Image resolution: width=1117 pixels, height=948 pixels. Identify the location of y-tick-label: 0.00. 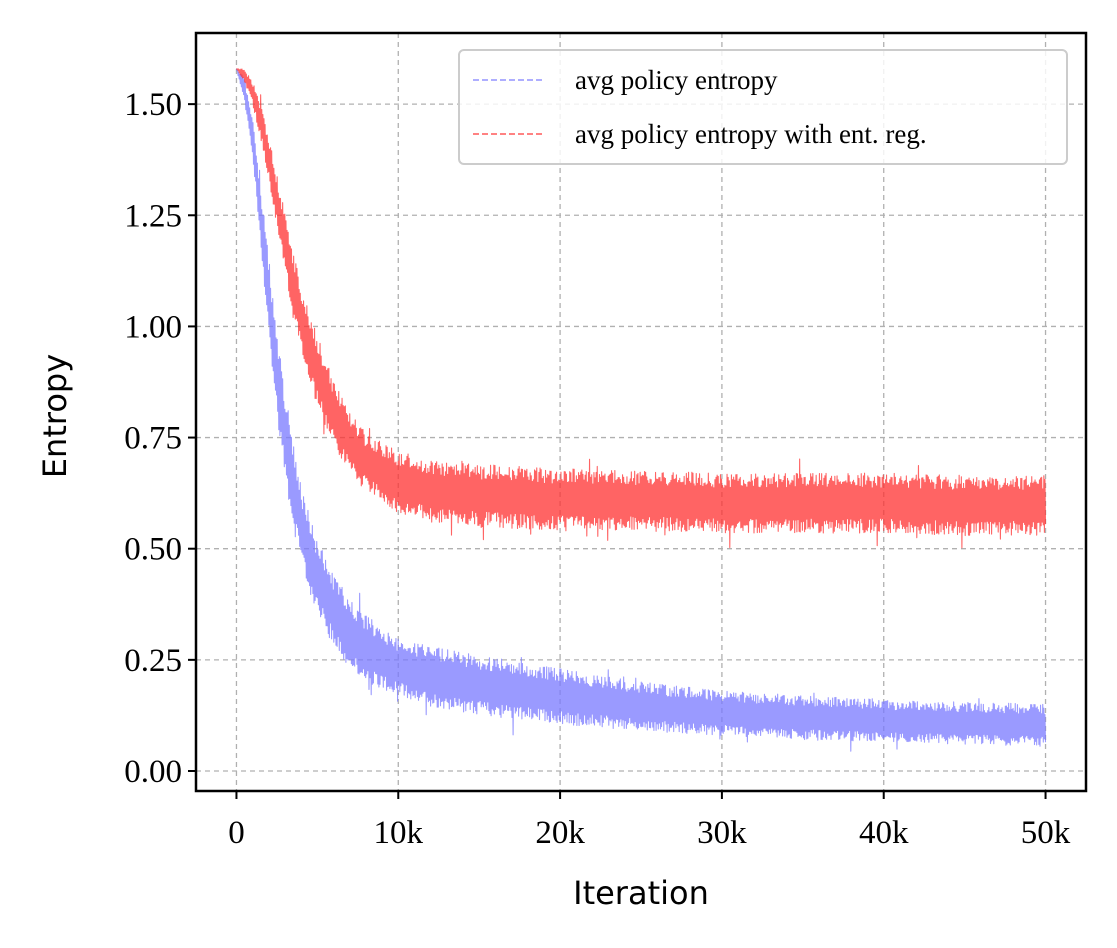
(153, 772).